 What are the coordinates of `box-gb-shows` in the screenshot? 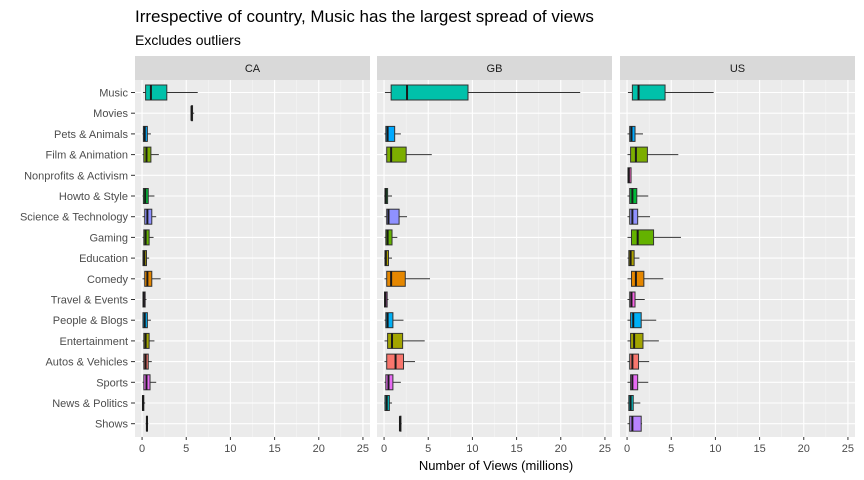 It's located at (400, 423).